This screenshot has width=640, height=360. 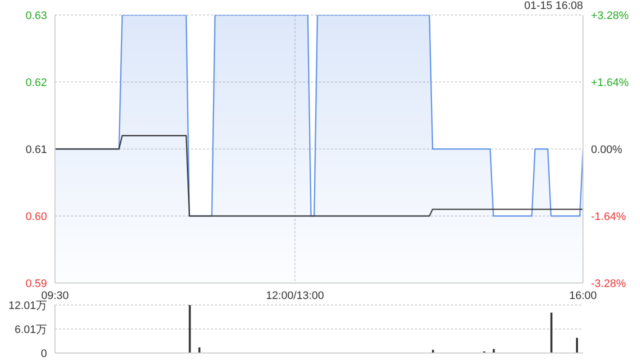 I want to click on y-tick-label: 0.59, so click(x=36, y=284).